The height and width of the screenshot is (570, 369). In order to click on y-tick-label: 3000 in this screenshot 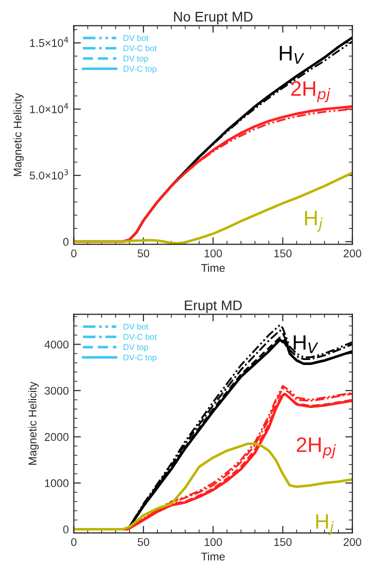, I will do `click(56, 390)`.